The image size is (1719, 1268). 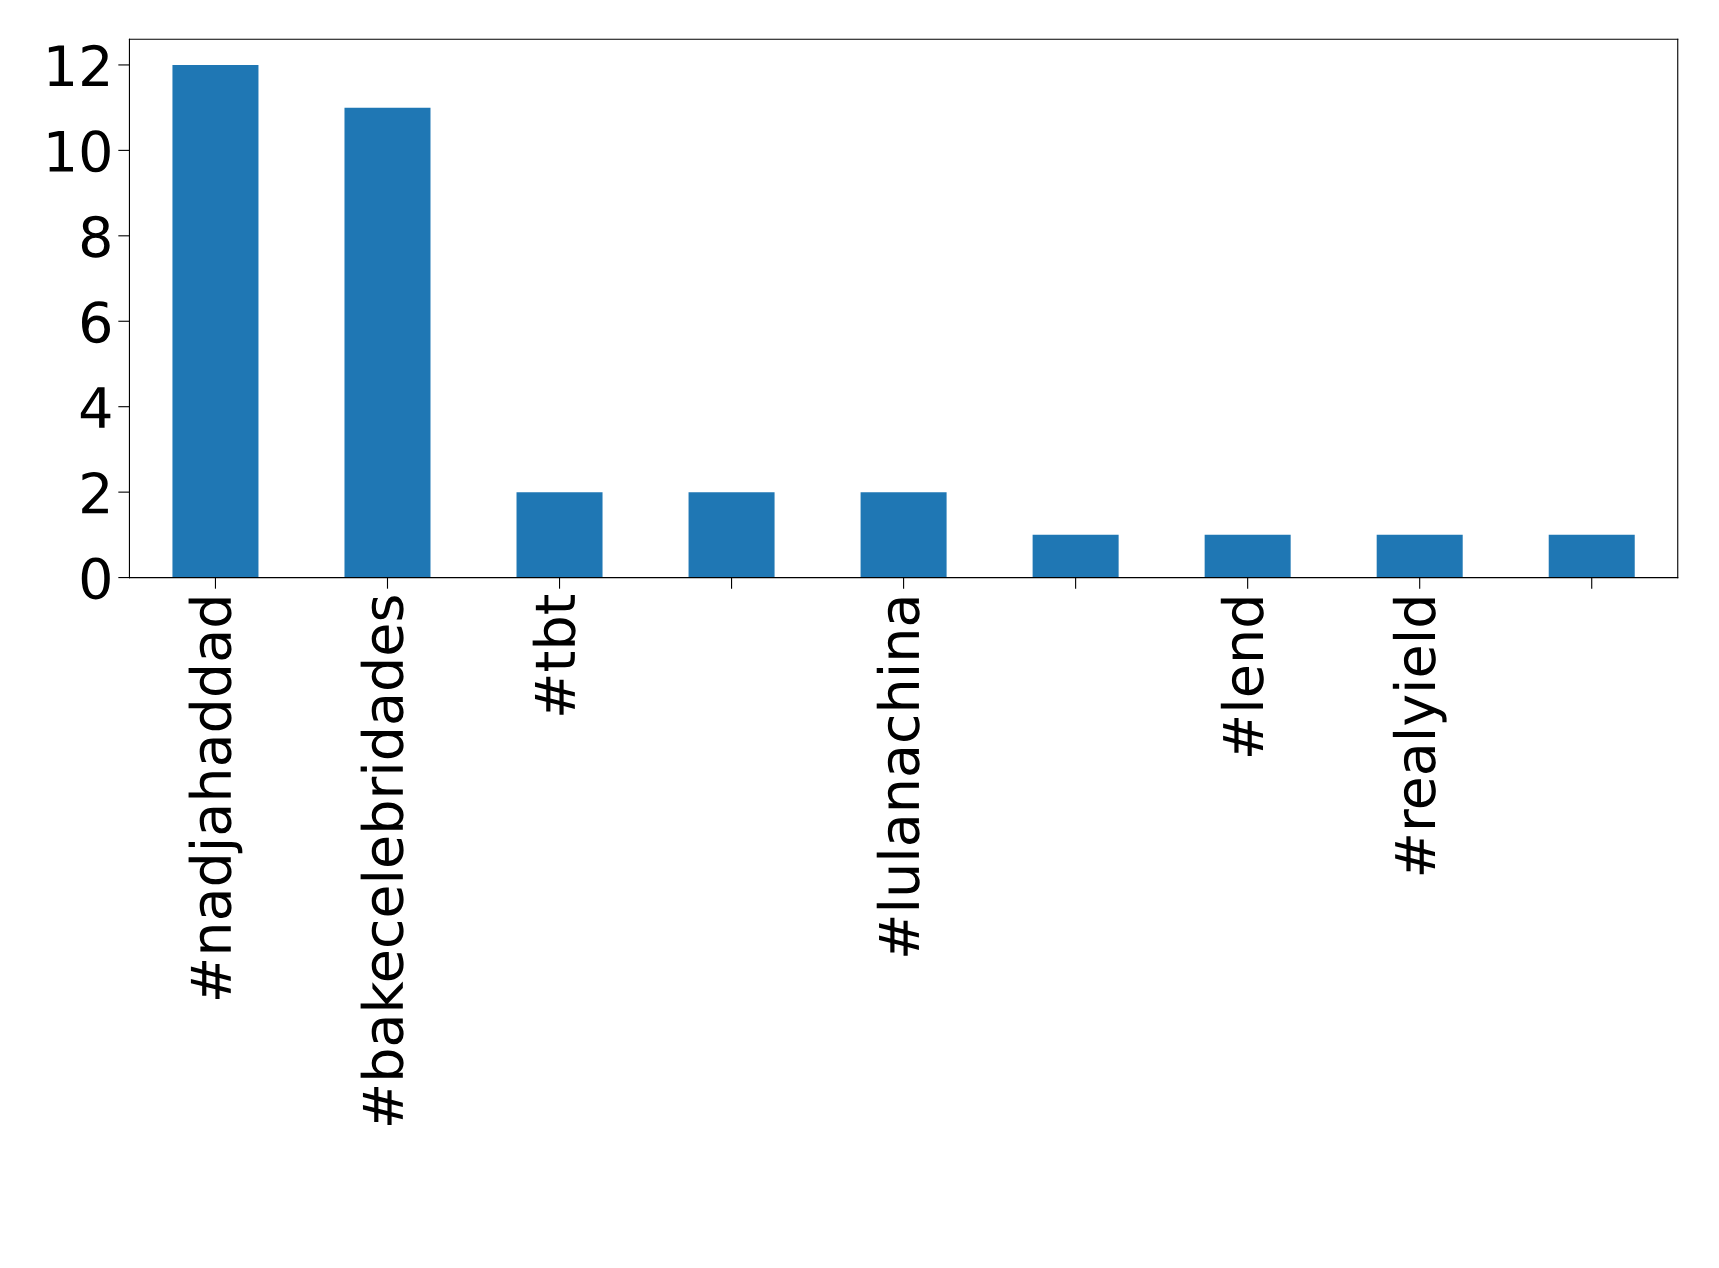 What do you see at coordinates (95, 407) in the screenshot?
I see `y-tick-label: 4` at bounding box center [95, 407].